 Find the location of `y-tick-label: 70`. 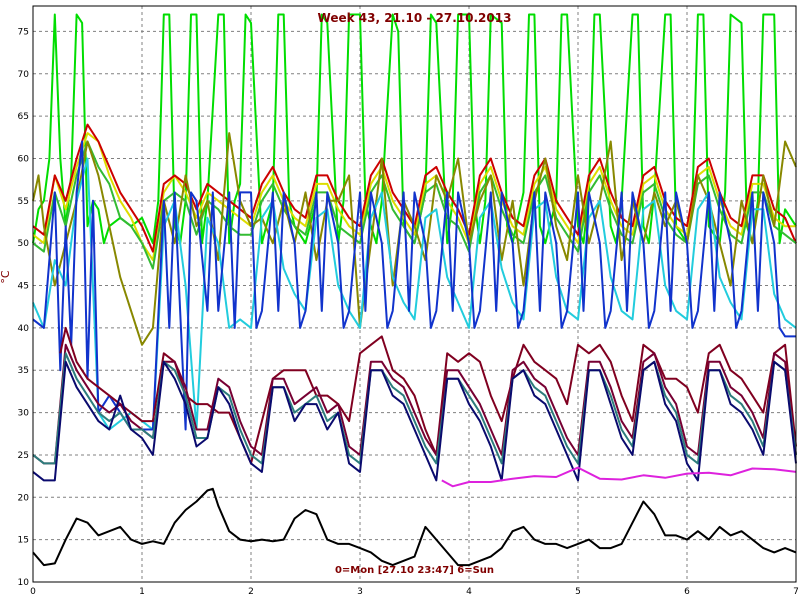

y-tick-label: 70 is located at coordinates (24, 75).